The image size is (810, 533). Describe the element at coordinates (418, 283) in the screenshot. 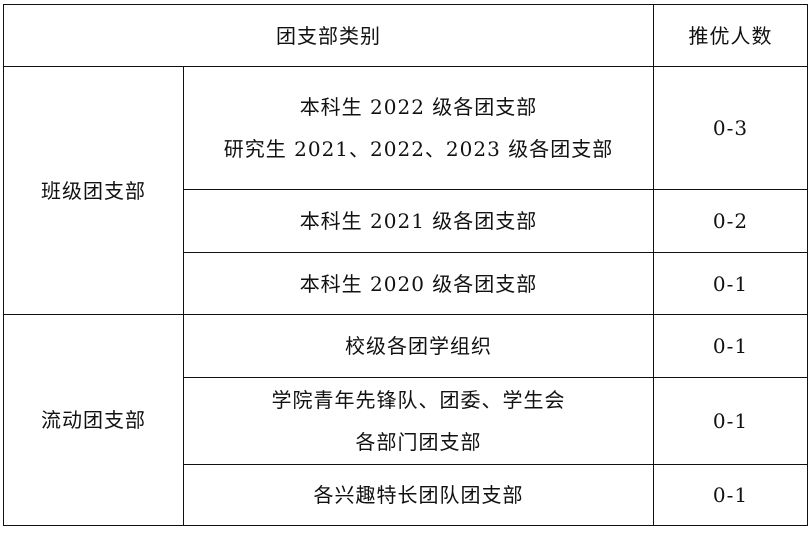

I see `category-cell: 本科生 2020 级各团支部` at that location.